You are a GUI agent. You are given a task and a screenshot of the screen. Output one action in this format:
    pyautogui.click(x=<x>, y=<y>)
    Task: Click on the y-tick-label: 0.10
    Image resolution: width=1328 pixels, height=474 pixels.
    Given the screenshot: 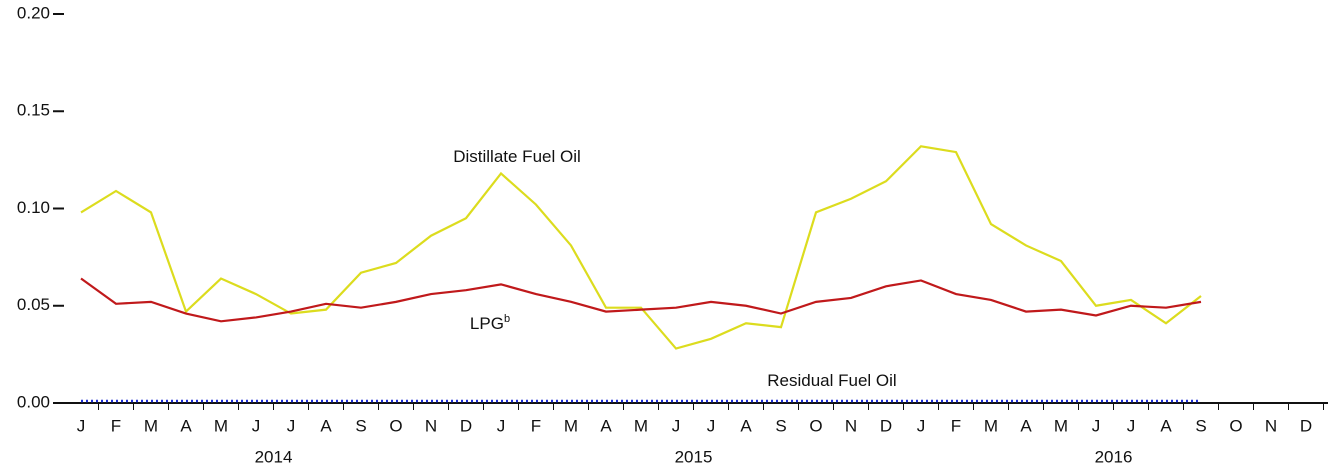 What is the action you would take?
    pyautogui.click(x=33, y=207)
    